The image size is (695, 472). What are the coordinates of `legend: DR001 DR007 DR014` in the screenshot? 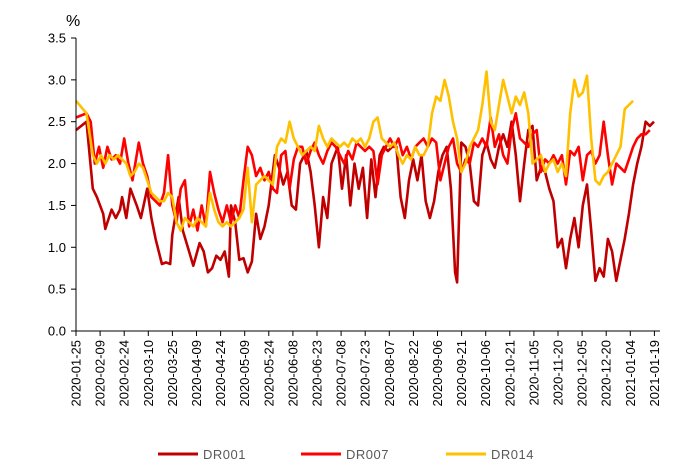 It's located at (346, 454).